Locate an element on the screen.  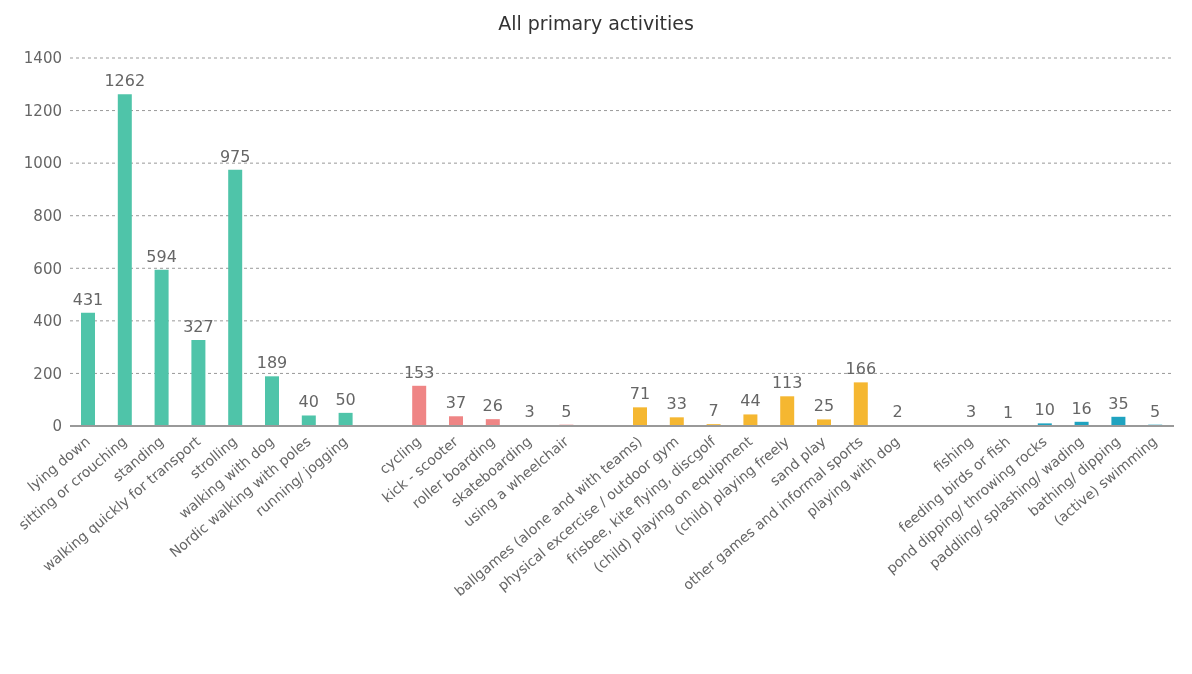
data-label: 25 is located at coordinates (824, 406).